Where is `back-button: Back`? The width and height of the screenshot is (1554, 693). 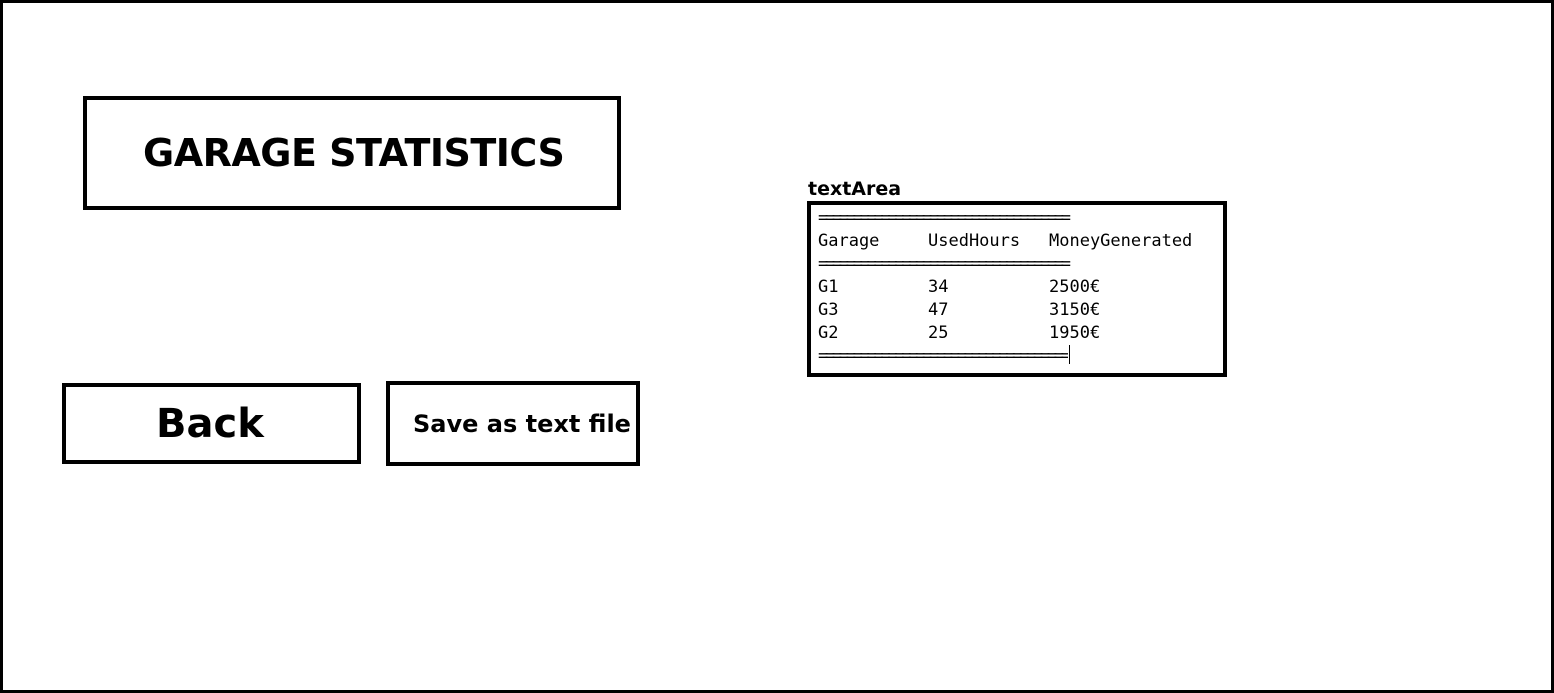
back-button: Back is located at coordinates (211, 423).